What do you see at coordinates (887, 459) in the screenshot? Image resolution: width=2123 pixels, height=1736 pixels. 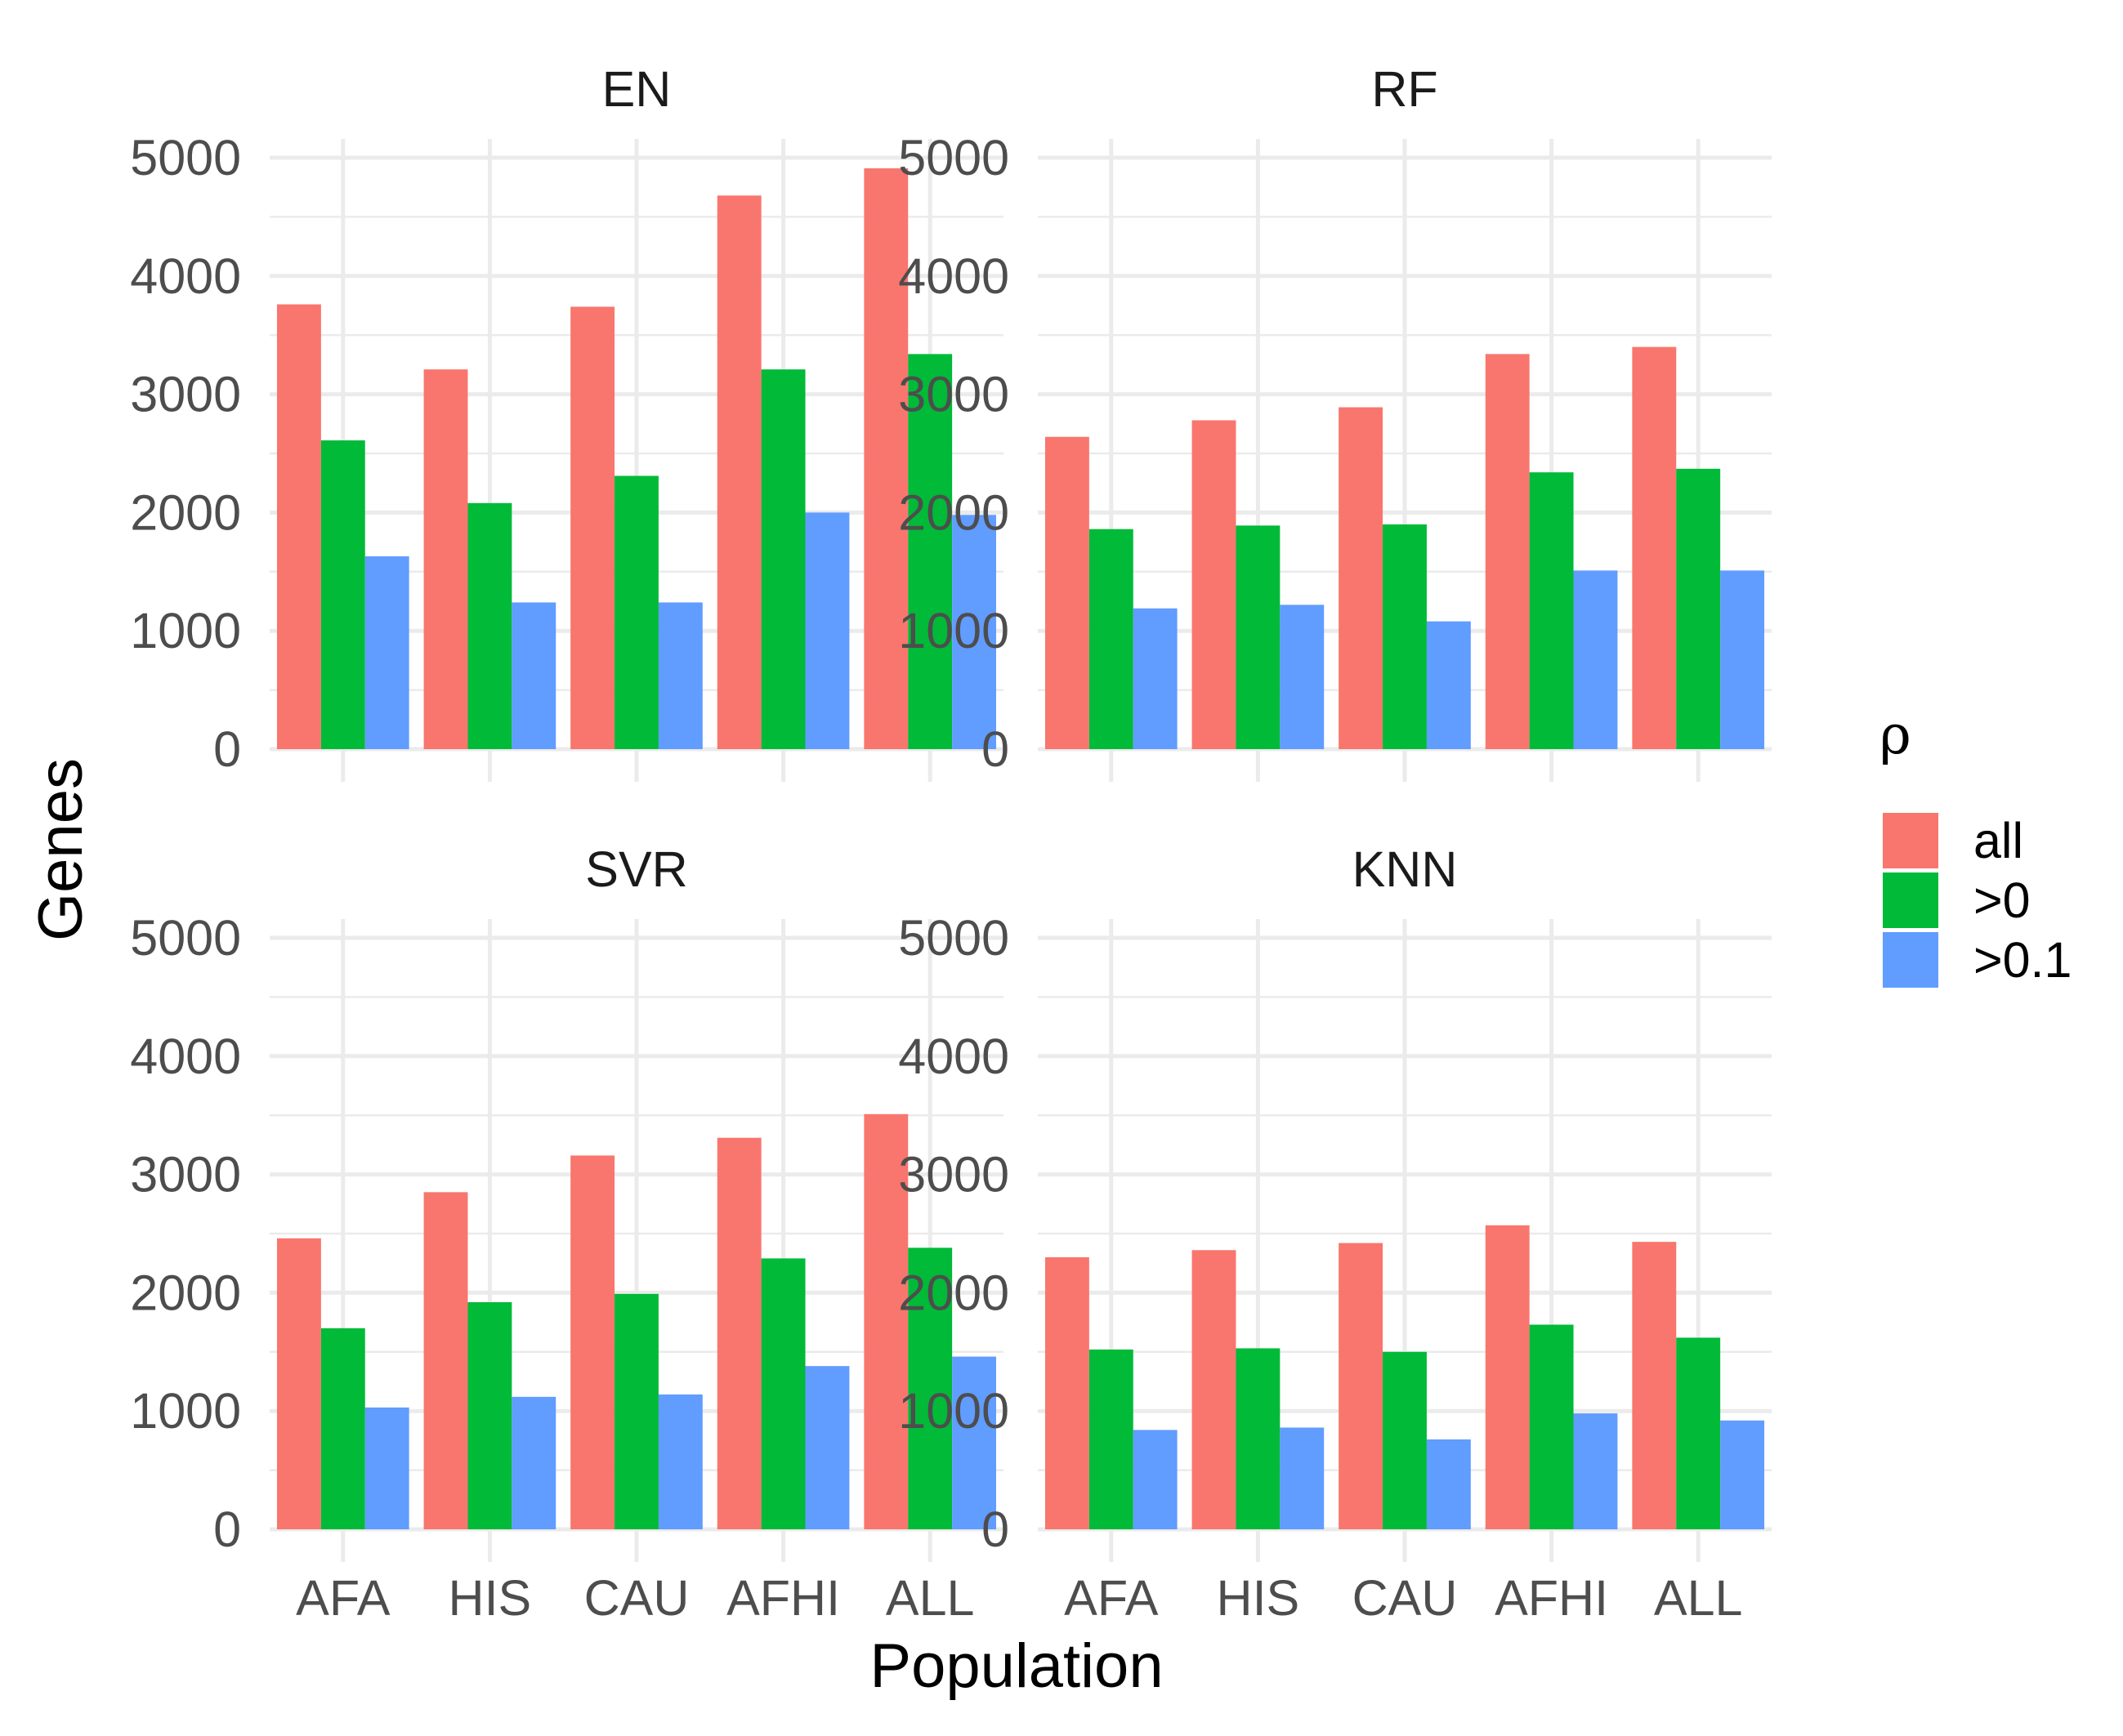 I see `bar-en-all-s0` at bounding box center [887, 459].